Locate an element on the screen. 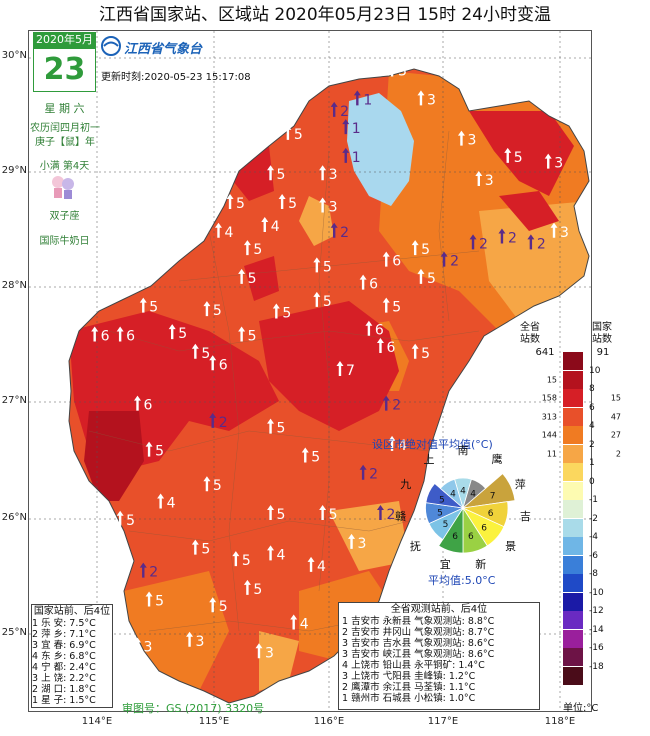 The height and width of the screenshot is (736, 650). station-marker-18: 3 is located at coordinates (328, 206).